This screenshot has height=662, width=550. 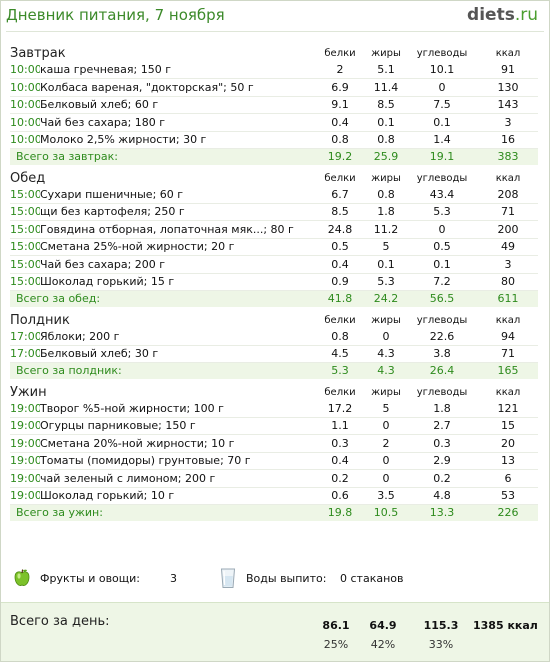 I want to click on food-row: 10:00 каша гречневая; 150 г 2 5.1 10.1 91, so click(x=274, y=70).